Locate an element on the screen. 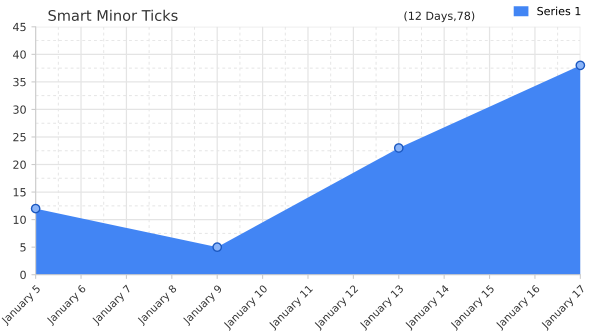 This screenshot has width=594, height=335. text: (12 Days,78) is located at coordinates (439, 16).